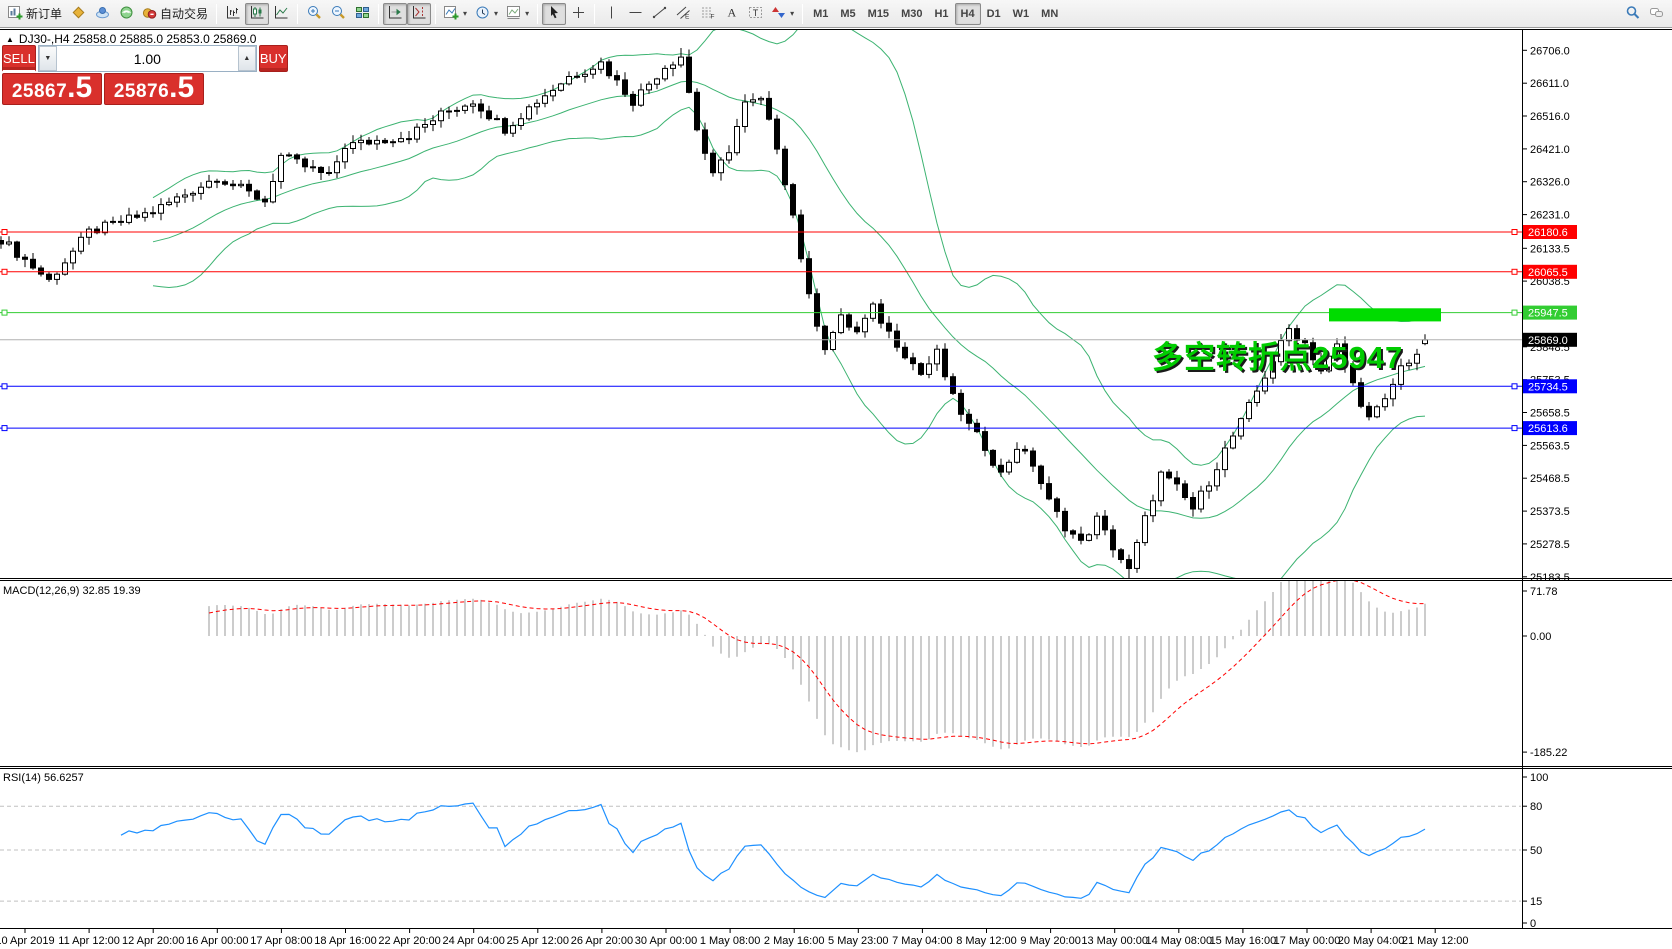  What do you see at coordinates (611, 14) in the screenshot?
I see `vertical-line-button` at bounding box center [611, 14].